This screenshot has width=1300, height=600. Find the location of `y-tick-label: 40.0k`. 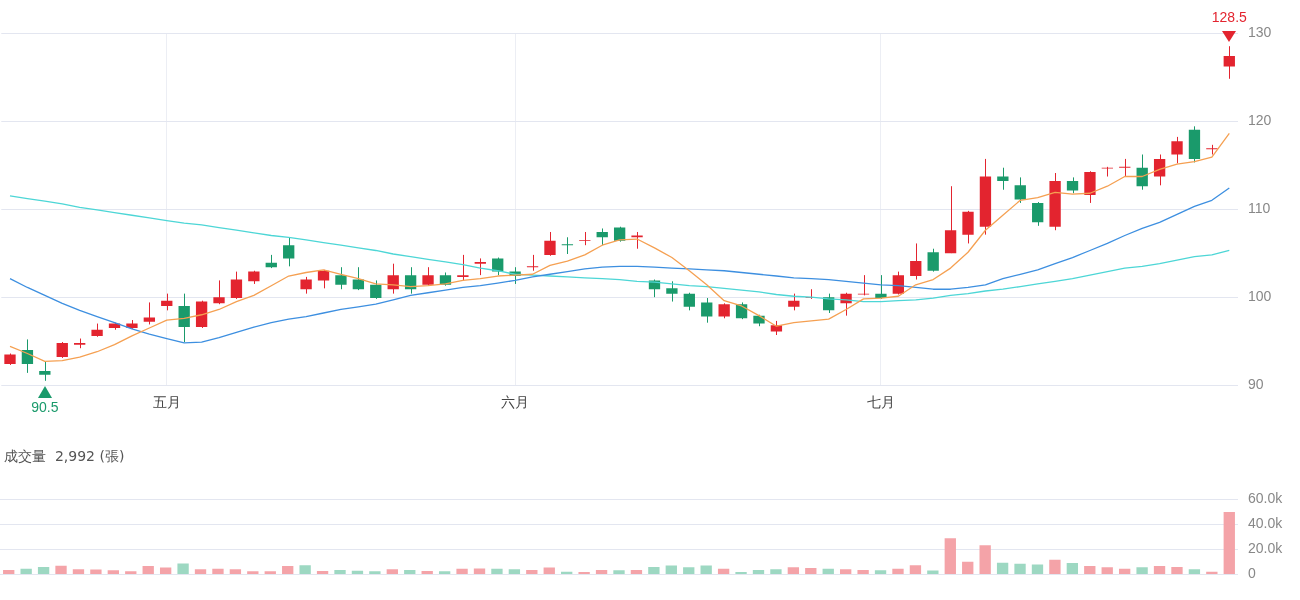

y-tick-label: 40.0k is located at coordinates (1266, 523).